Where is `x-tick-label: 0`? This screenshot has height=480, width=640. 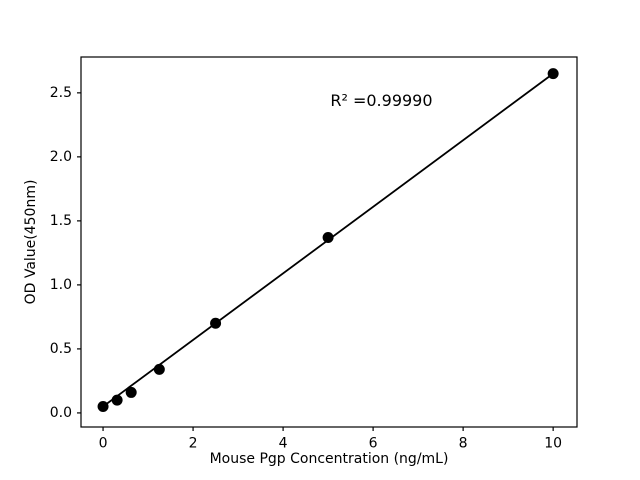
x-tick-label: 0 is located at coordinates (103, 444).